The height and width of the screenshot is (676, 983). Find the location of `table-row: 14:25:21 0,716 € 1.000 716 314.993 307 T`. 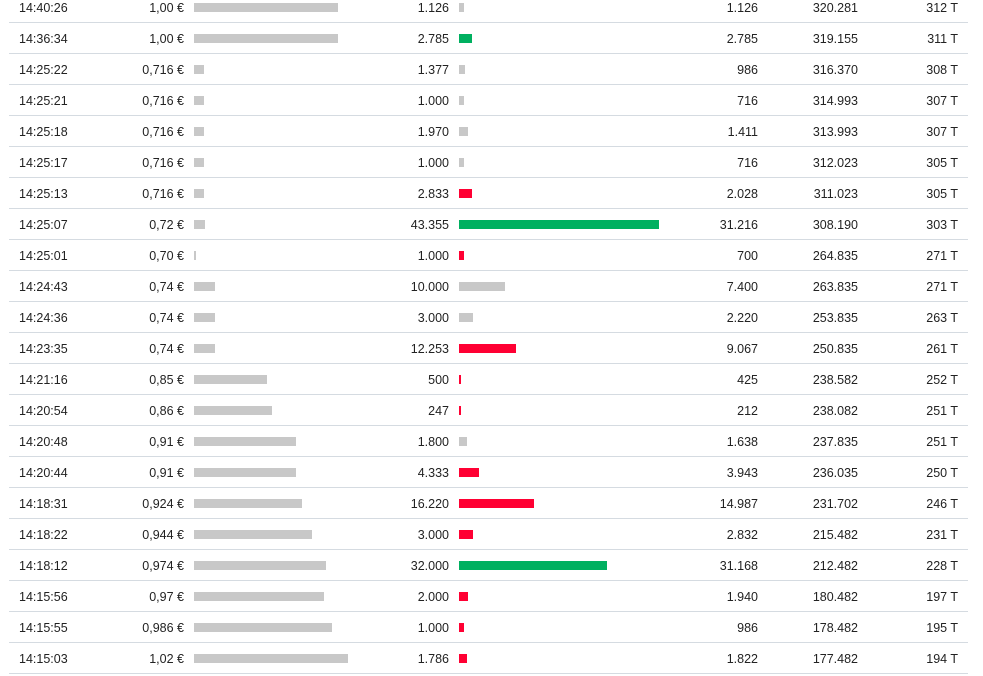

table-row: 14:25:21 0,716 € 1.000 716 314.993 307 T is located at coordinates (488, 100).